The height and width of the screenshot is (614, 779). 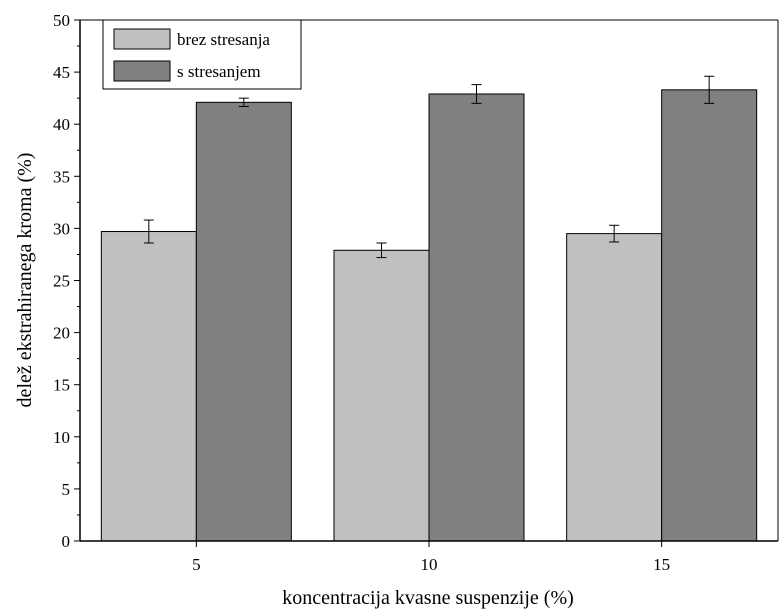 What do you see at coordinates (66, 489) in the screenshot?
I see `y-tick-label: 5` at bounding box center [66, 489].